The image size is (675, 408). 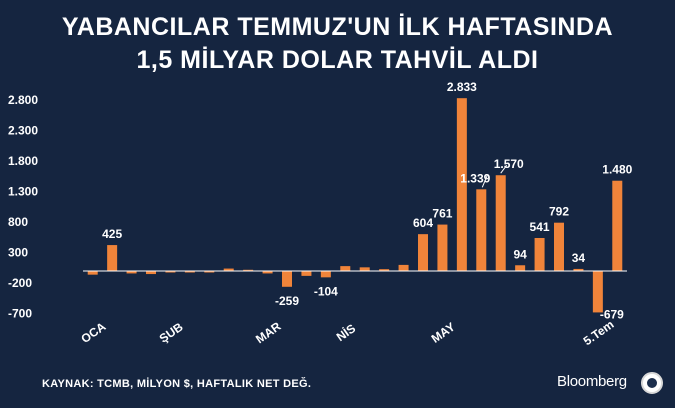 What do you see at coordinates (337, 60) in the screenshot?
I see `chart-title-line-2: 1,5 MİLYAR DOLAR TAHVİL ALDI` at bounding box center [337, 60].